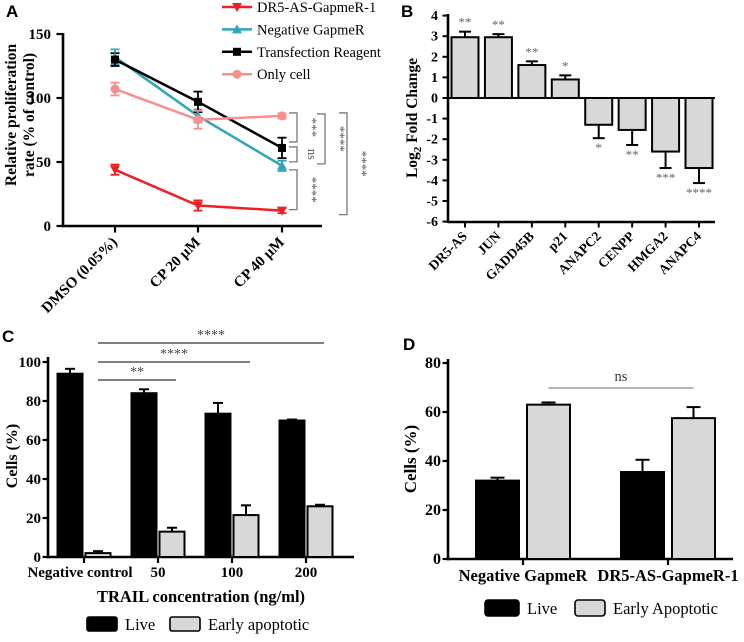 The image size is (744, 642). I want to click on legend-label: Only cell, so click(284, 75).